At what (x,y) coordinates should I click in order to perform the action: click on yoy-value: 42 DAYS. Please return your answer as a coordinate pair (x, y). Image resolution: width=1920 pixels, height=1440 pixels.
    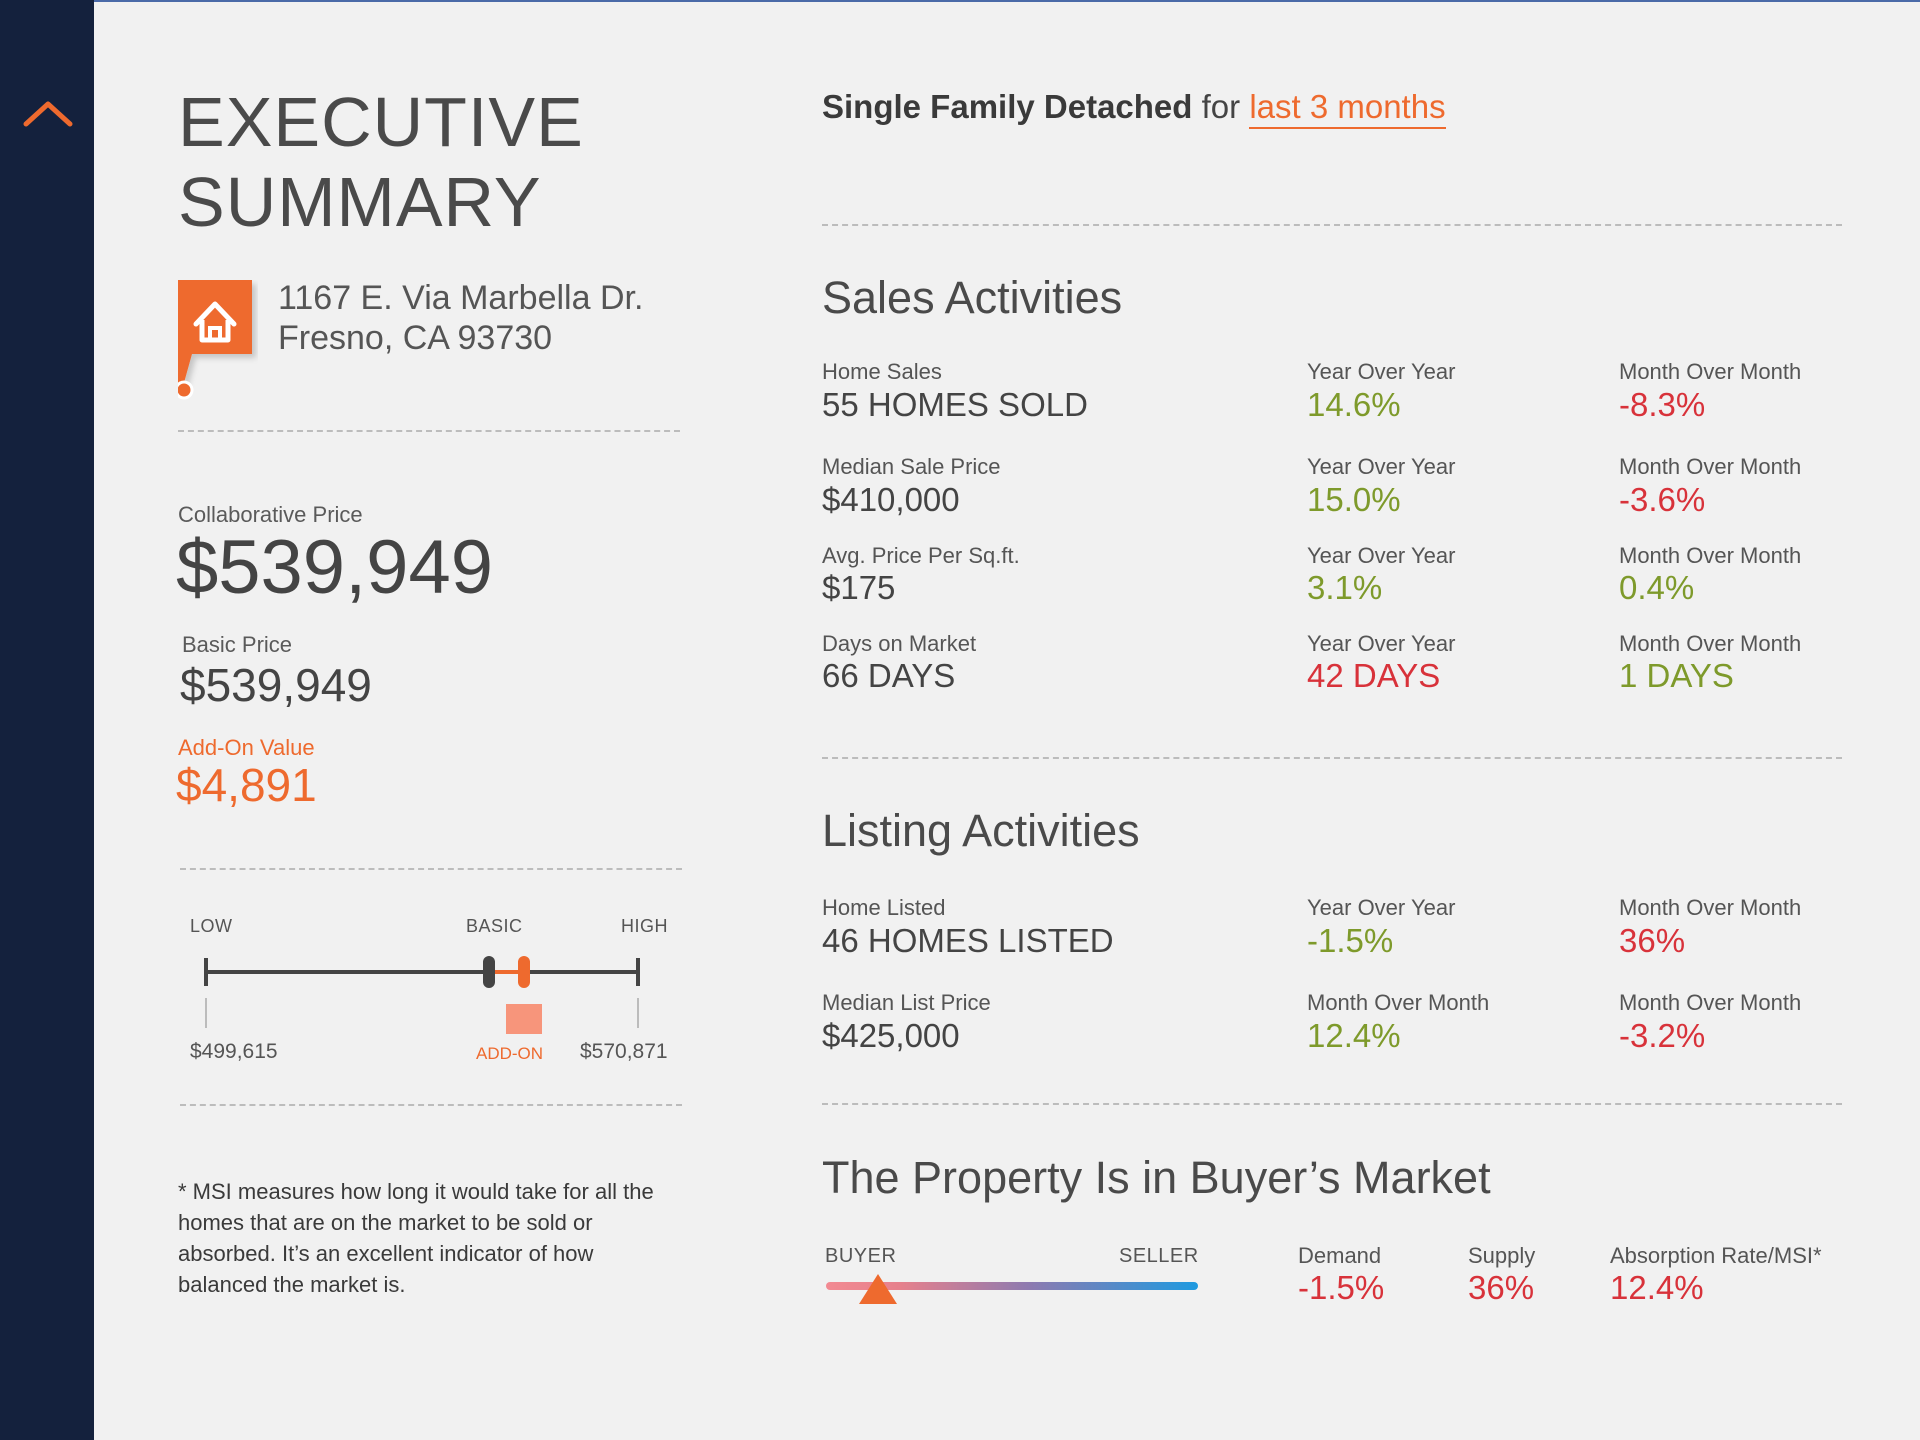
    Looking at the image, I should click on (1374, 675).